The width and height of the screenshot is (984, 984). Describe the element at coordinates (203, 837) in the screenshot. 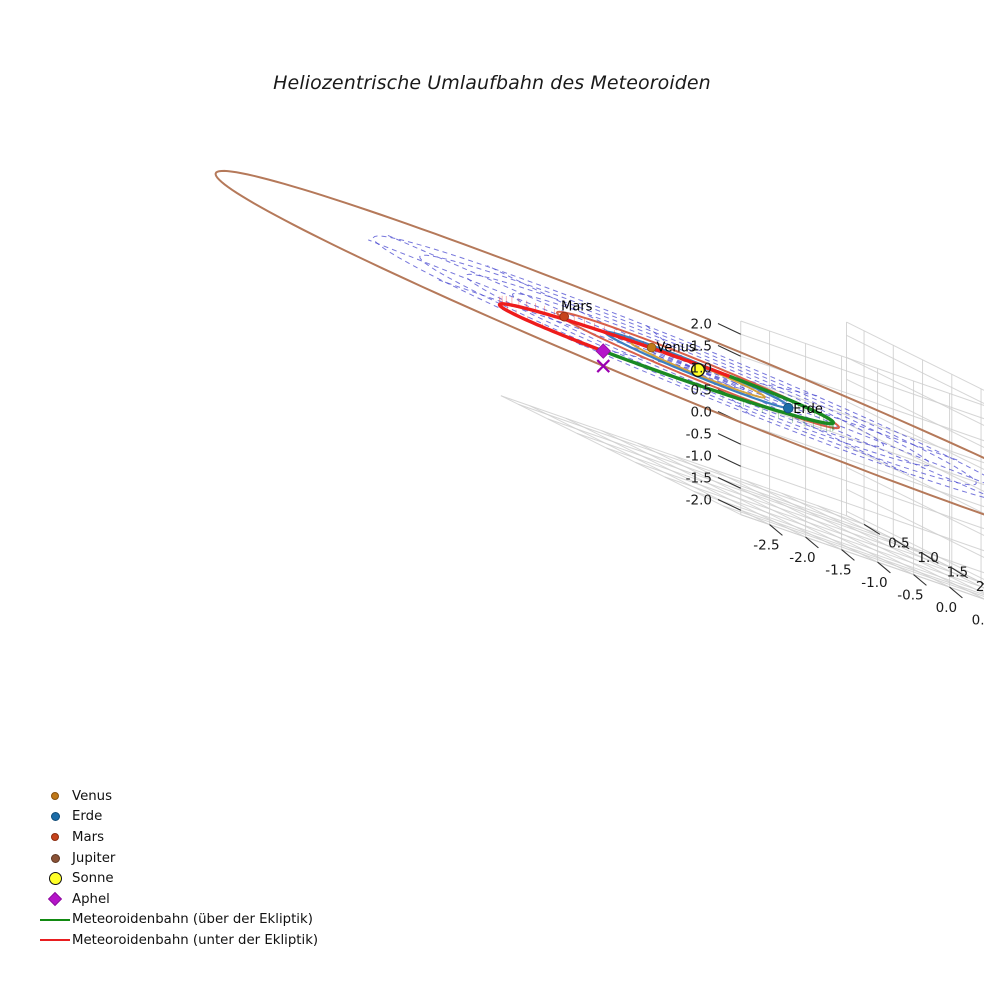

I see `legend-item-mars: Mars` at that location.